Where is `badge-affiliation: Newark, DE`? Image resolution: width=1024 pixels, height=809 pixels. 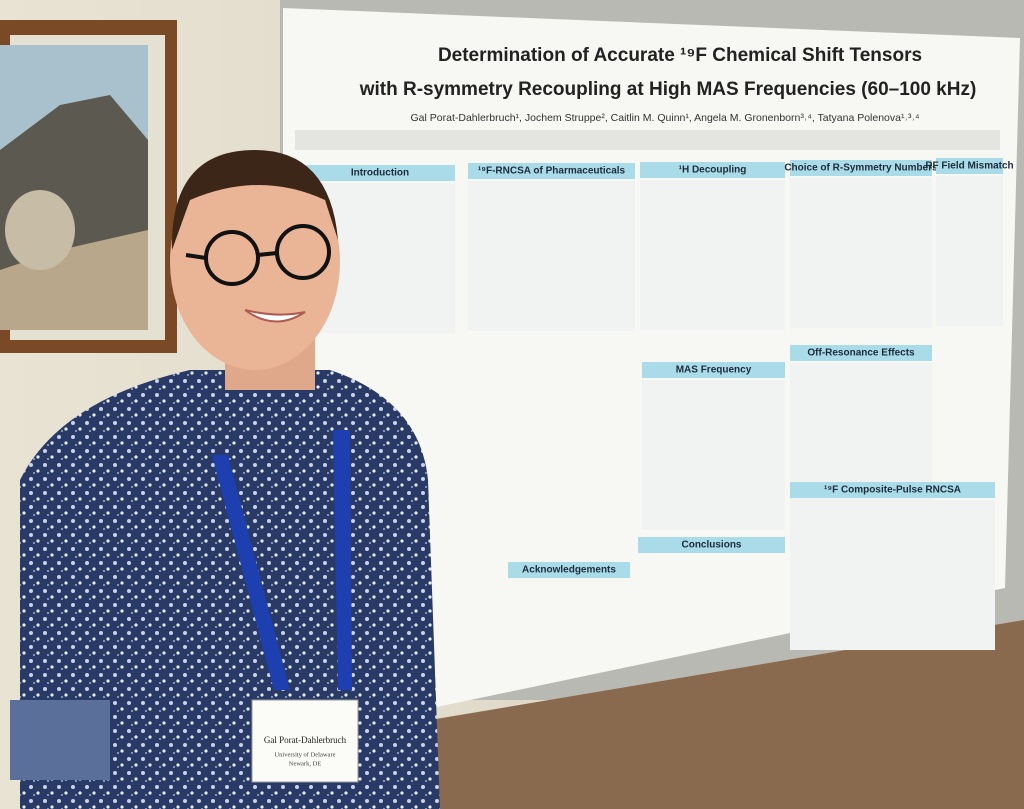 badge-affiliation: Newark, DE is located at coordinates (305, 763).